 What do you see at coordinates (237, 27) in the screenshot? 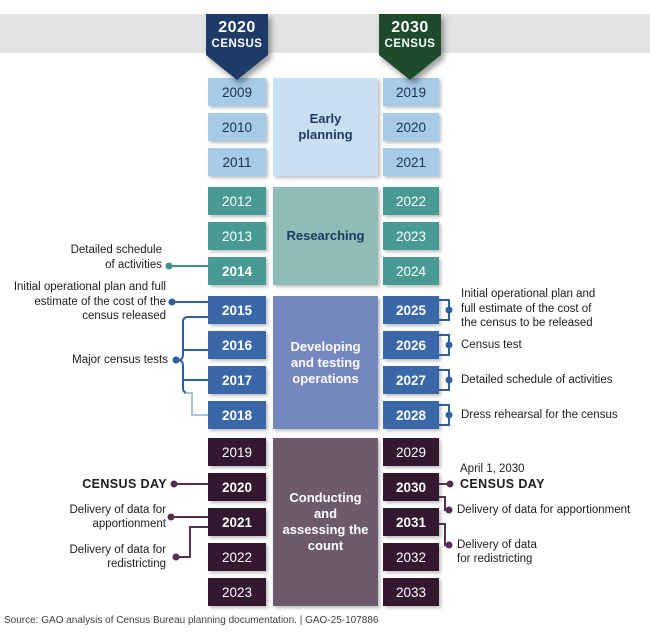
I see `banner-2020-year: 2020` at bounding box center [237, 27].